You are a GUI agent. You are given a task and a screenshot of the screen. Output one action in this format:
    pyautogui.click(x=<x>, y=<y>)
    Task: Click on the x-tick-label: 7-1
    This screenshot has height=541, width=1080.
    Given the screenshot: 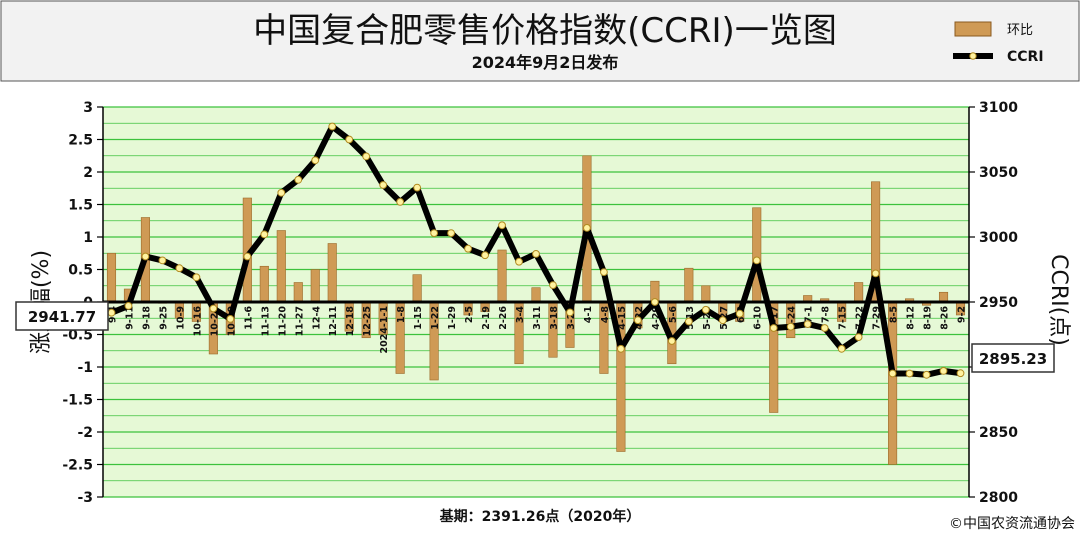 What is the action you would take?
    pyautogui.click(x=809, y=314)
    